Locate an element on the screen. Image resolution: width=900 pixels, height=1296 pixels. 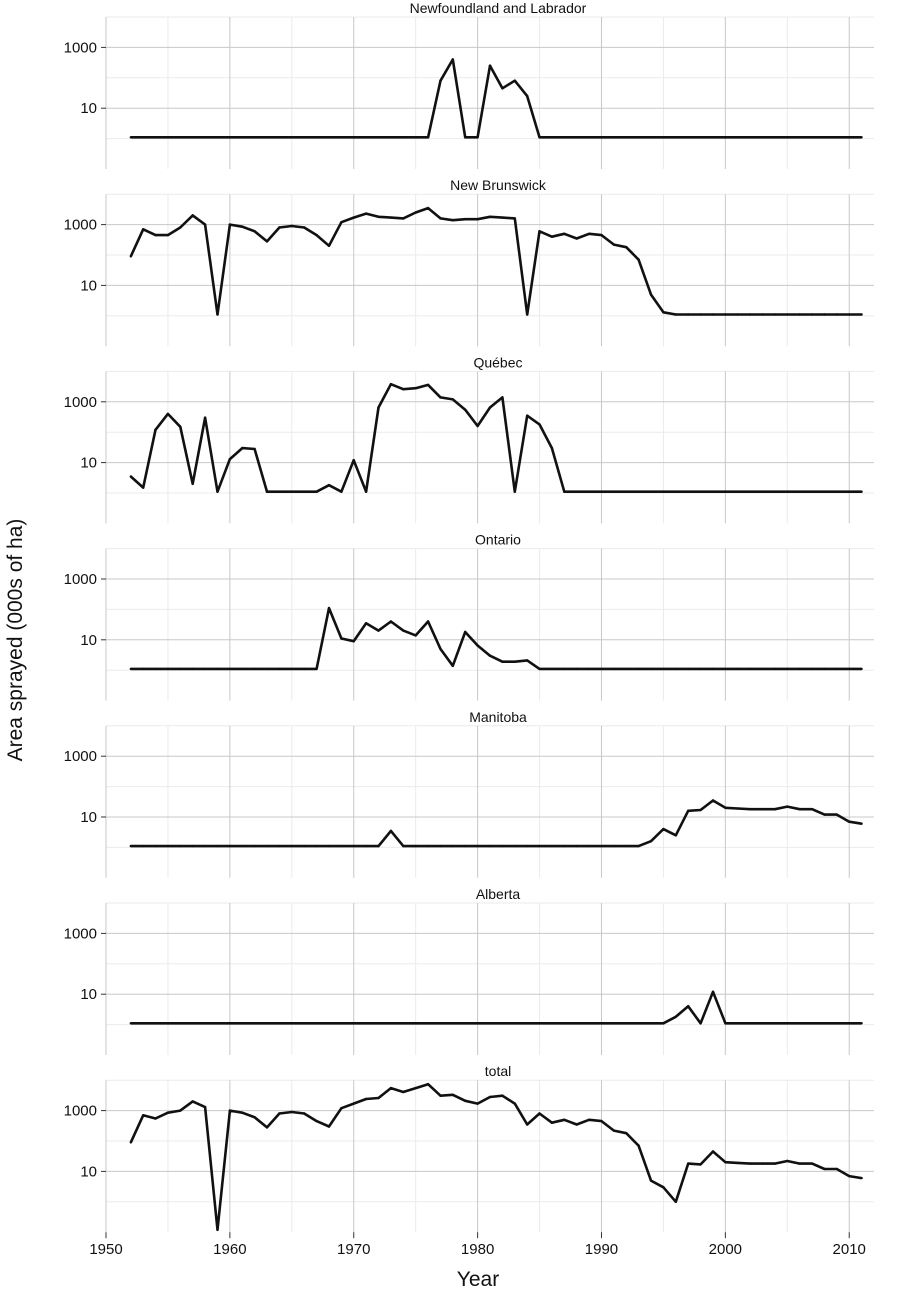
panel-title: total is located at coordinates (498, 1071).